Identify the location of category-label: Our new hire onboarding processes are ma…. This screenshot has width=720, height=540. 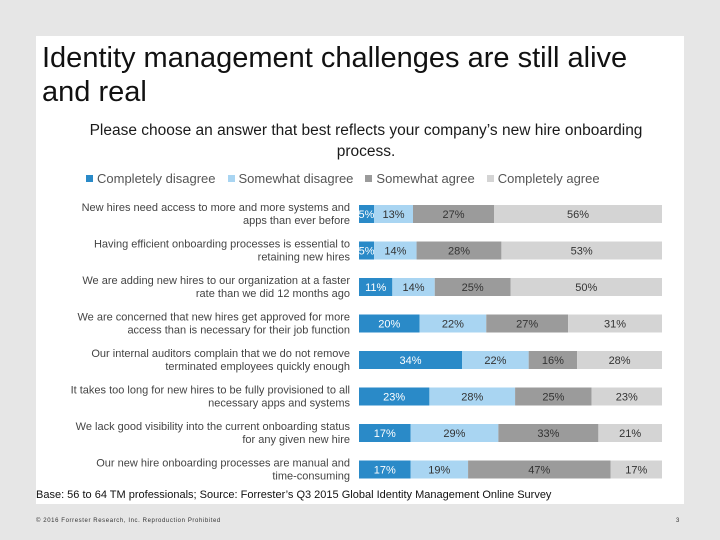
(223, 470).